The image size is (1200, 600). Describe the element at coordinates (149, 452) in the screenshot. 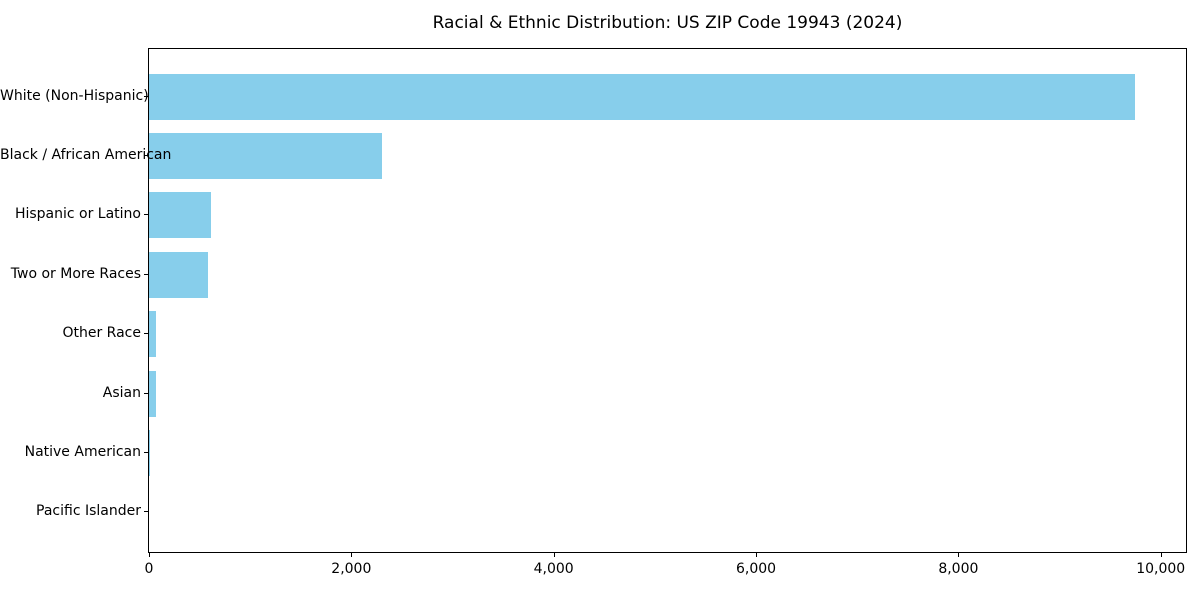

I see `bar-native-american` at that location.